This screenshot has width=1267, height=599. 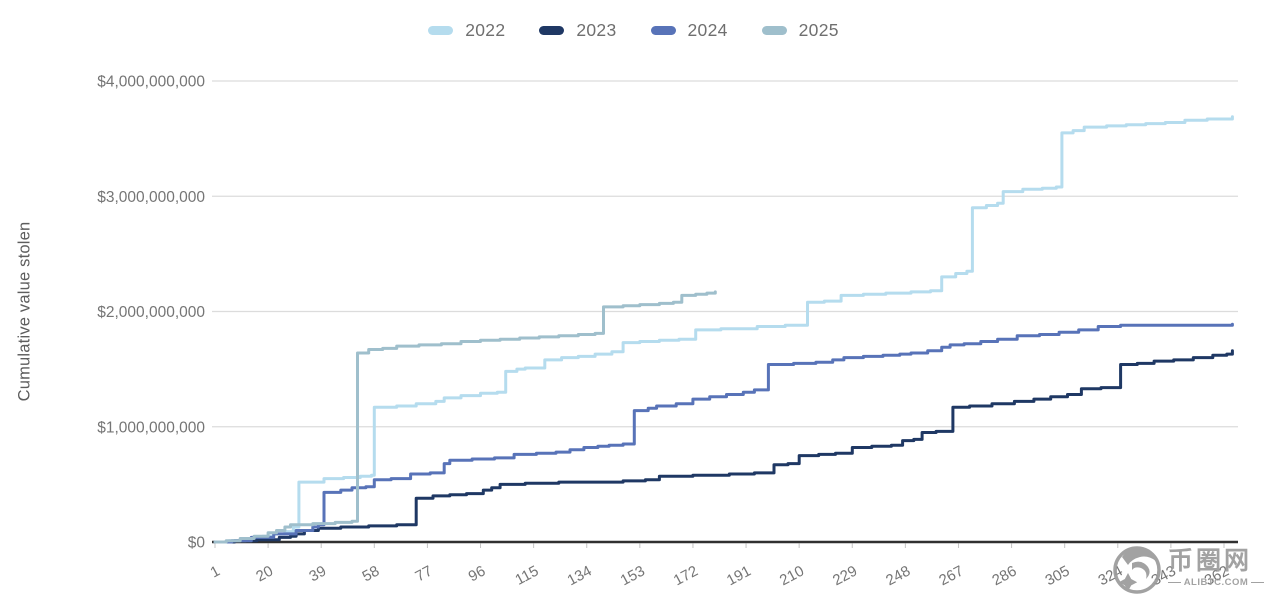 What do you see at coordinates (1004, 576) in the screenshot?
I see `x-tick-label: 286` at bounding box center [1004, 576].